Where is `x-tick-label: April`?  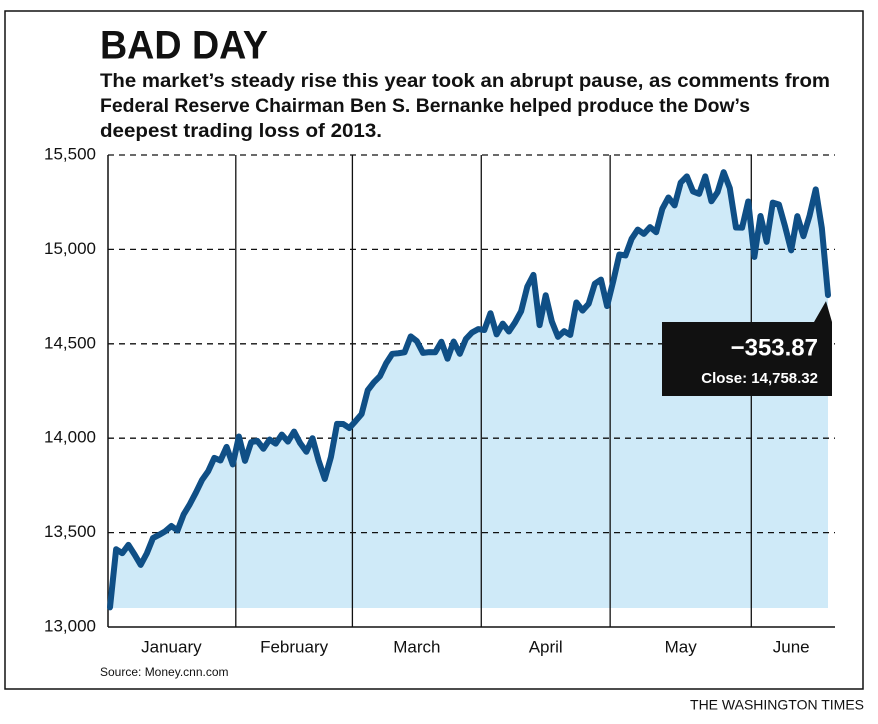 x-tick-label: April is located at coordinates (546, 646).